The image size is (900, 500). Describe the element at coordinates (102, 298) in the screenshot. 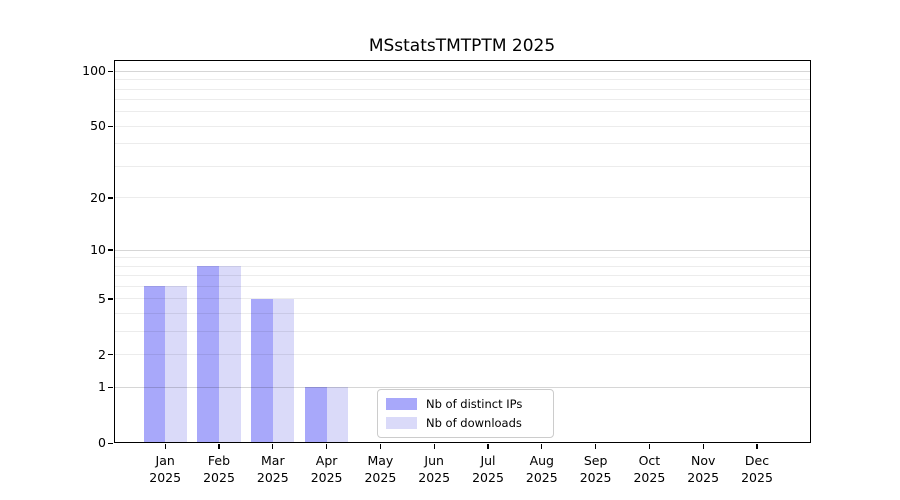

I see `y-axis-tick-label-5: 5` at that location.